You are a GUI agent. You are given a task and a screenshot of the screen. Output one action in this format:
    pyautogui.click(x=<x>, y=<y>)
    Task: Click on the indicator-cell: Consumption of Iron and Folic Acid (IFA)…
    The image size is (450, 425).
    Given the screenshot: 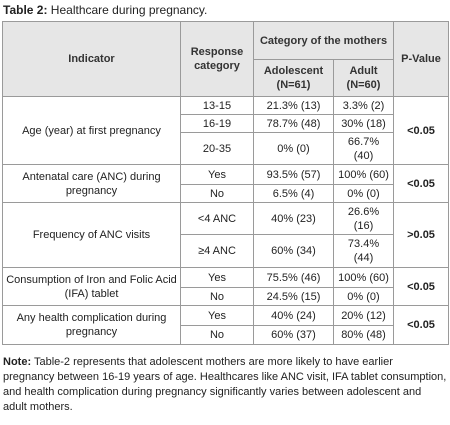 What is the action you would take?
    pyautogui.click(x=91, y=286)
    